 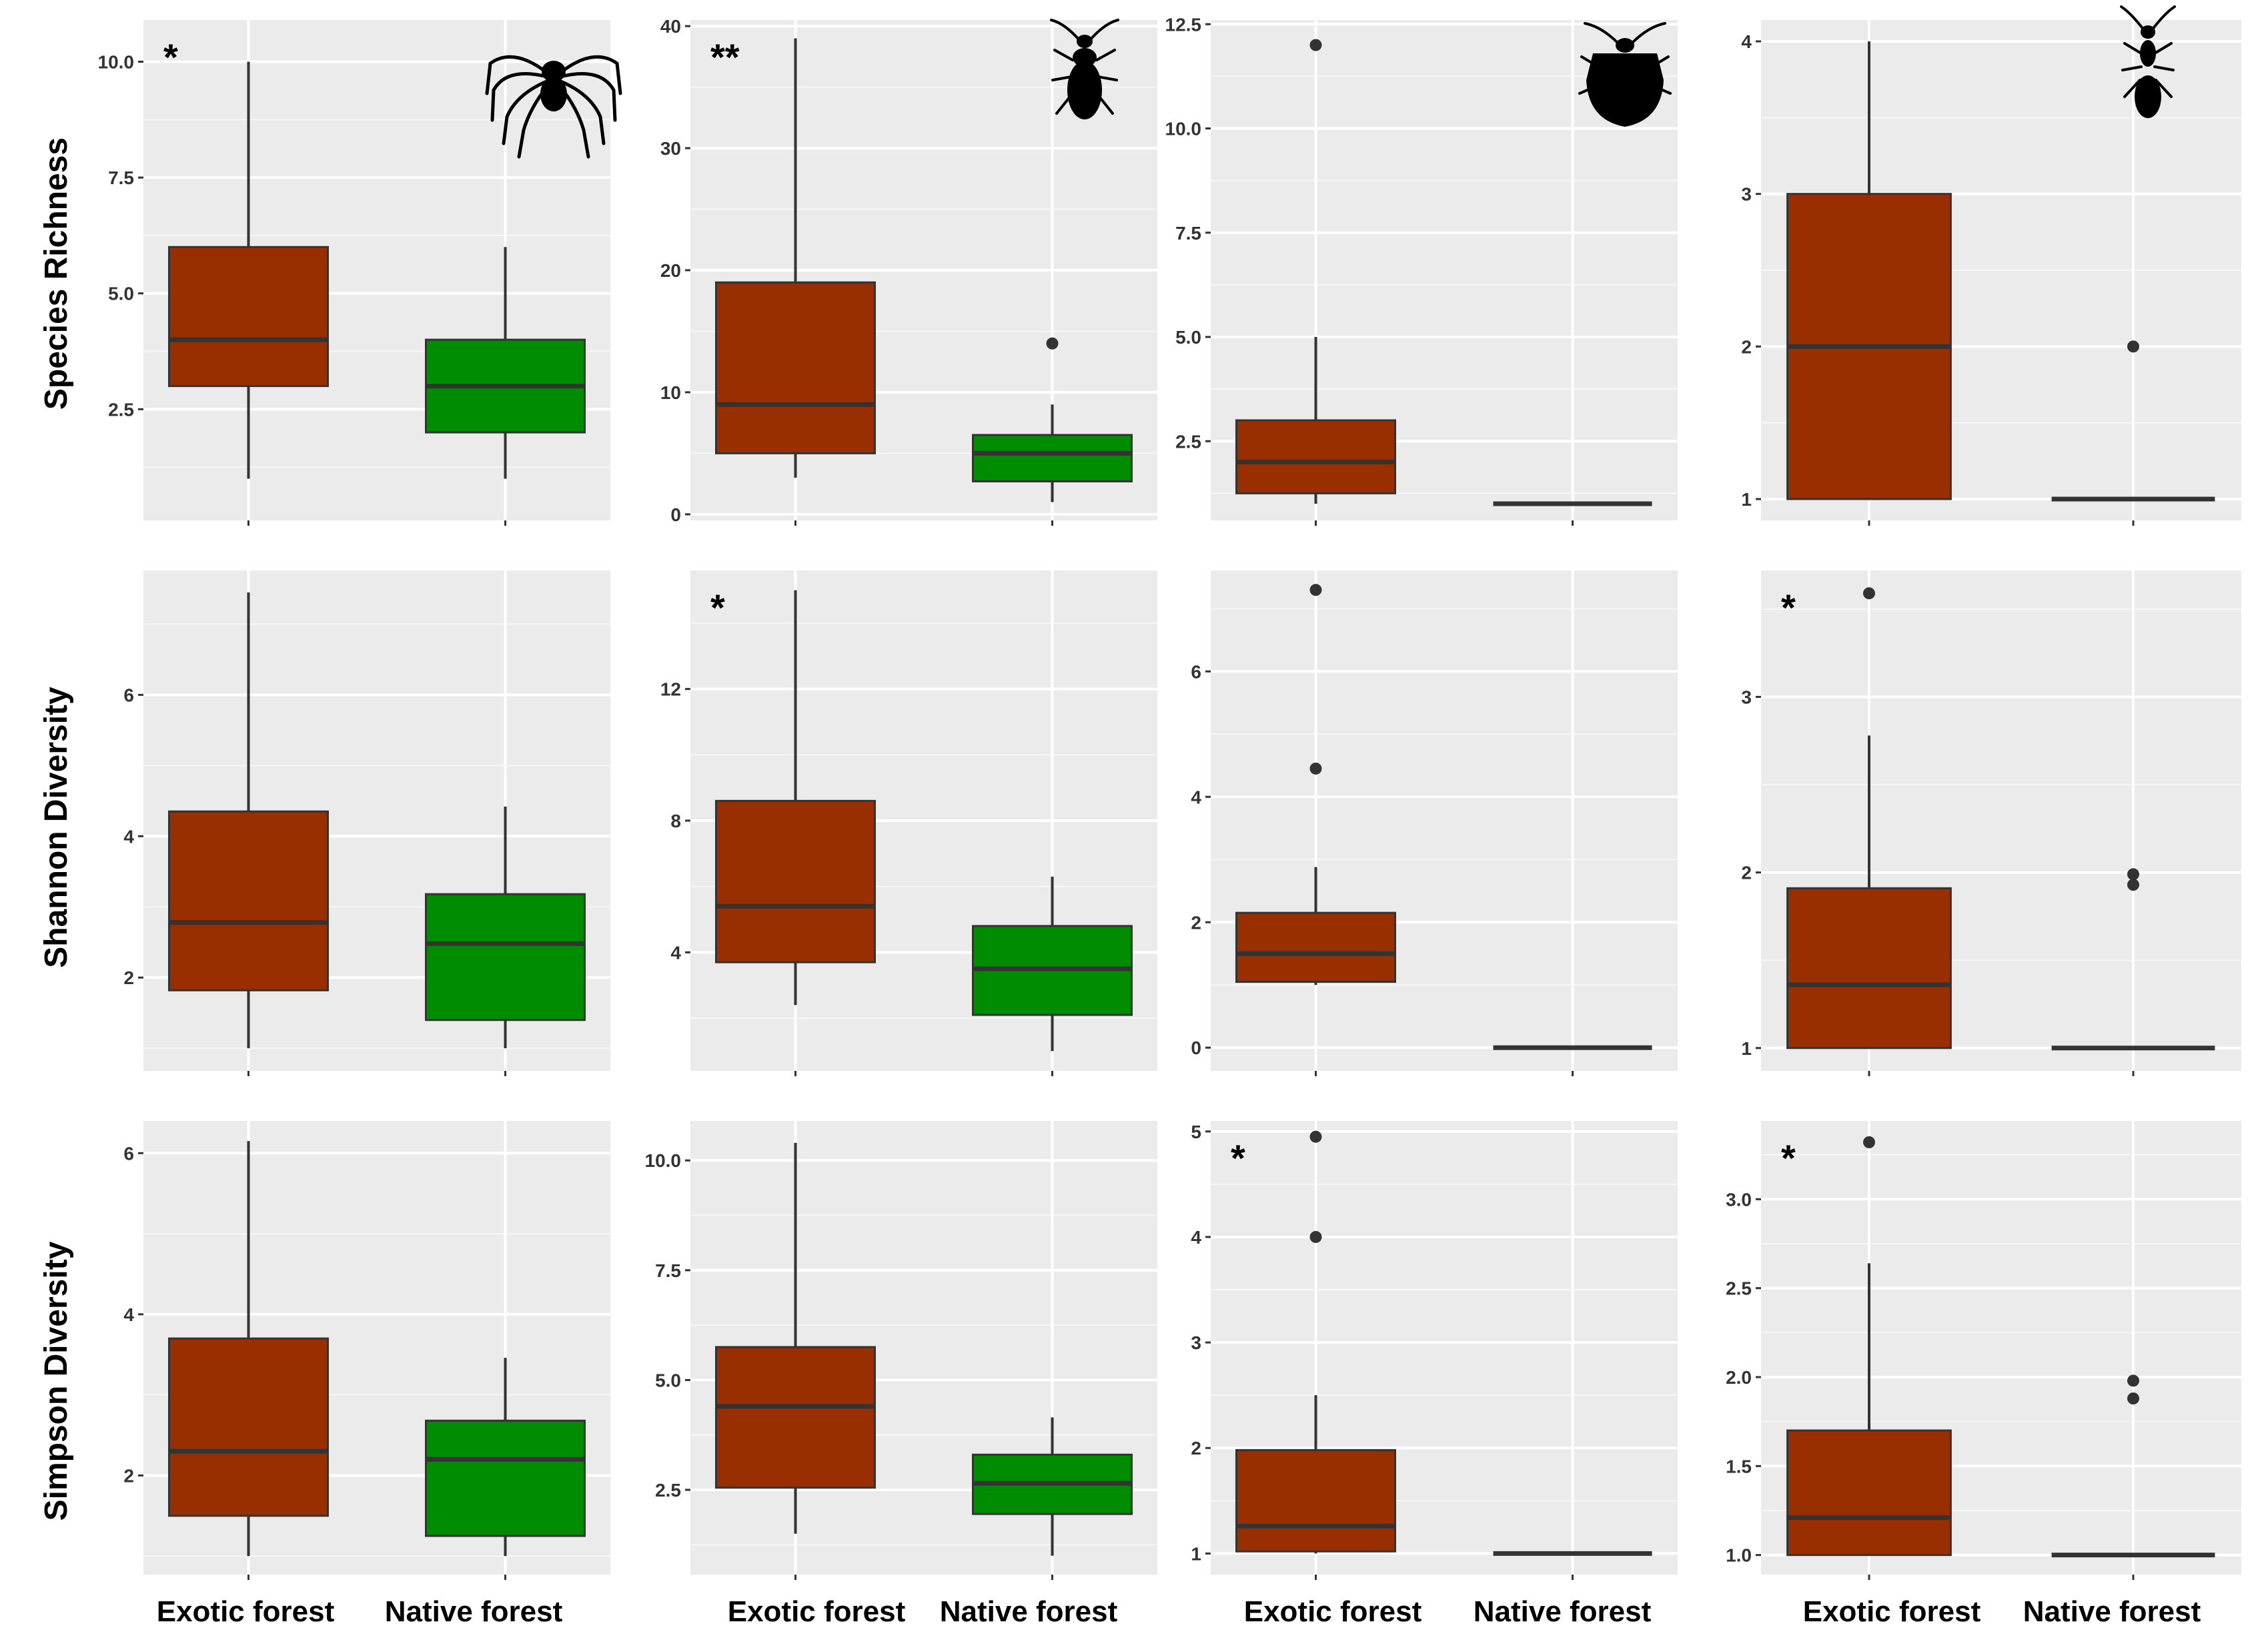 I want to click on category-label-native-col3: Native forest, so click(x=1563, y=1611).